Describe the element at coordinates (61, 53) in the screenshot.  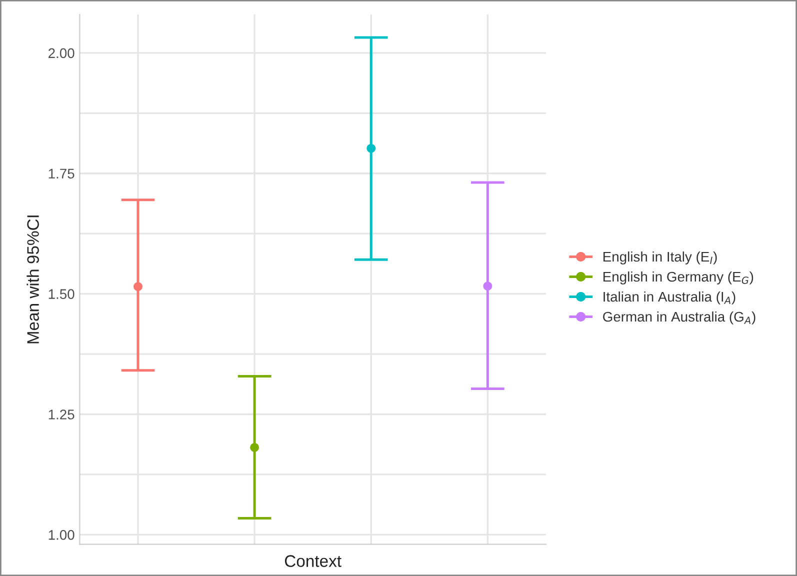
I see `y-tick-label: 2.00` at that location.